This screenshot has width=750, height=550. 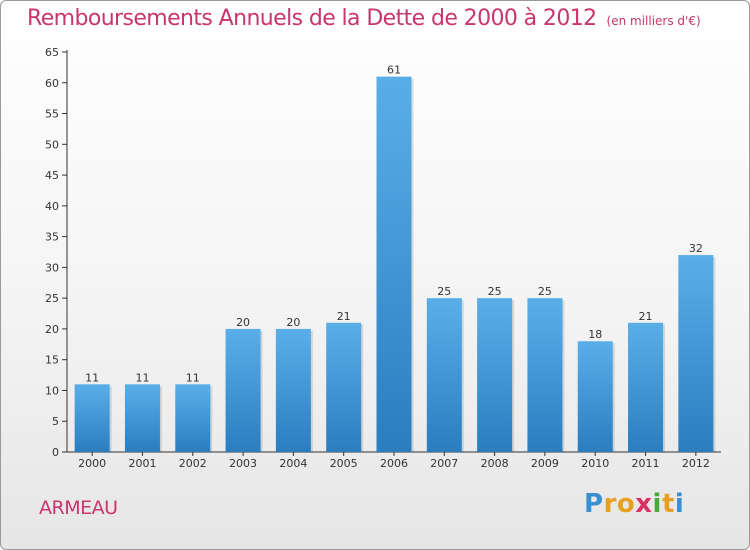 What do you see at coordinates (646, 387) in the screenshot?
I see `bar-2011` at bounding box center [646, 387].